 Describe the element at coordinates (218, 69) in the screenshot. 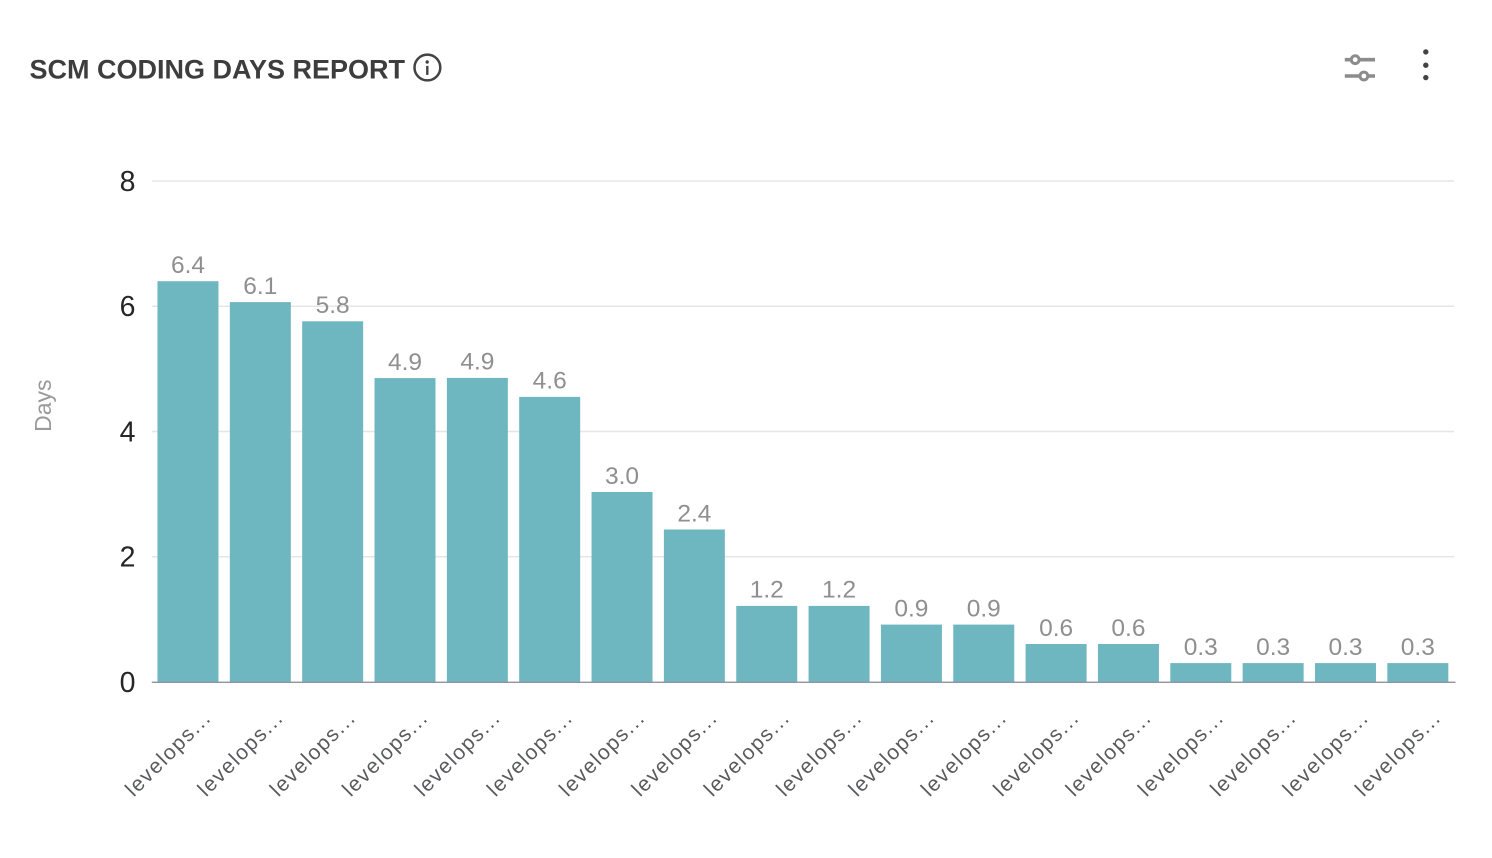

I see `svg-text: SCM CODING DAYS REPORT` at that location.